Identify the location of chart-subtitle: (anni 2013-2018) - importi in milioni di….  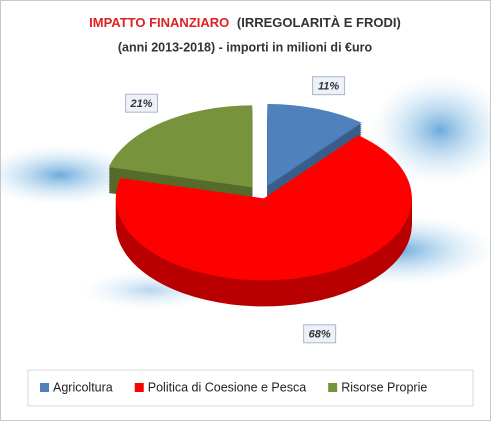
(245, 47).